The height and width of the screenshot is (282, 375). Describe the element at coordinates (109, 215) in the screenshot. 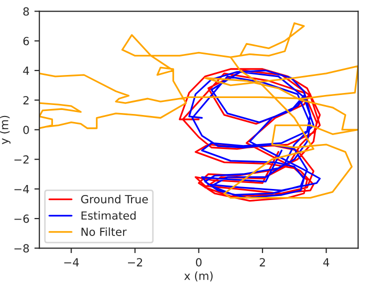

I see `legend-label: Estimated` at that location.